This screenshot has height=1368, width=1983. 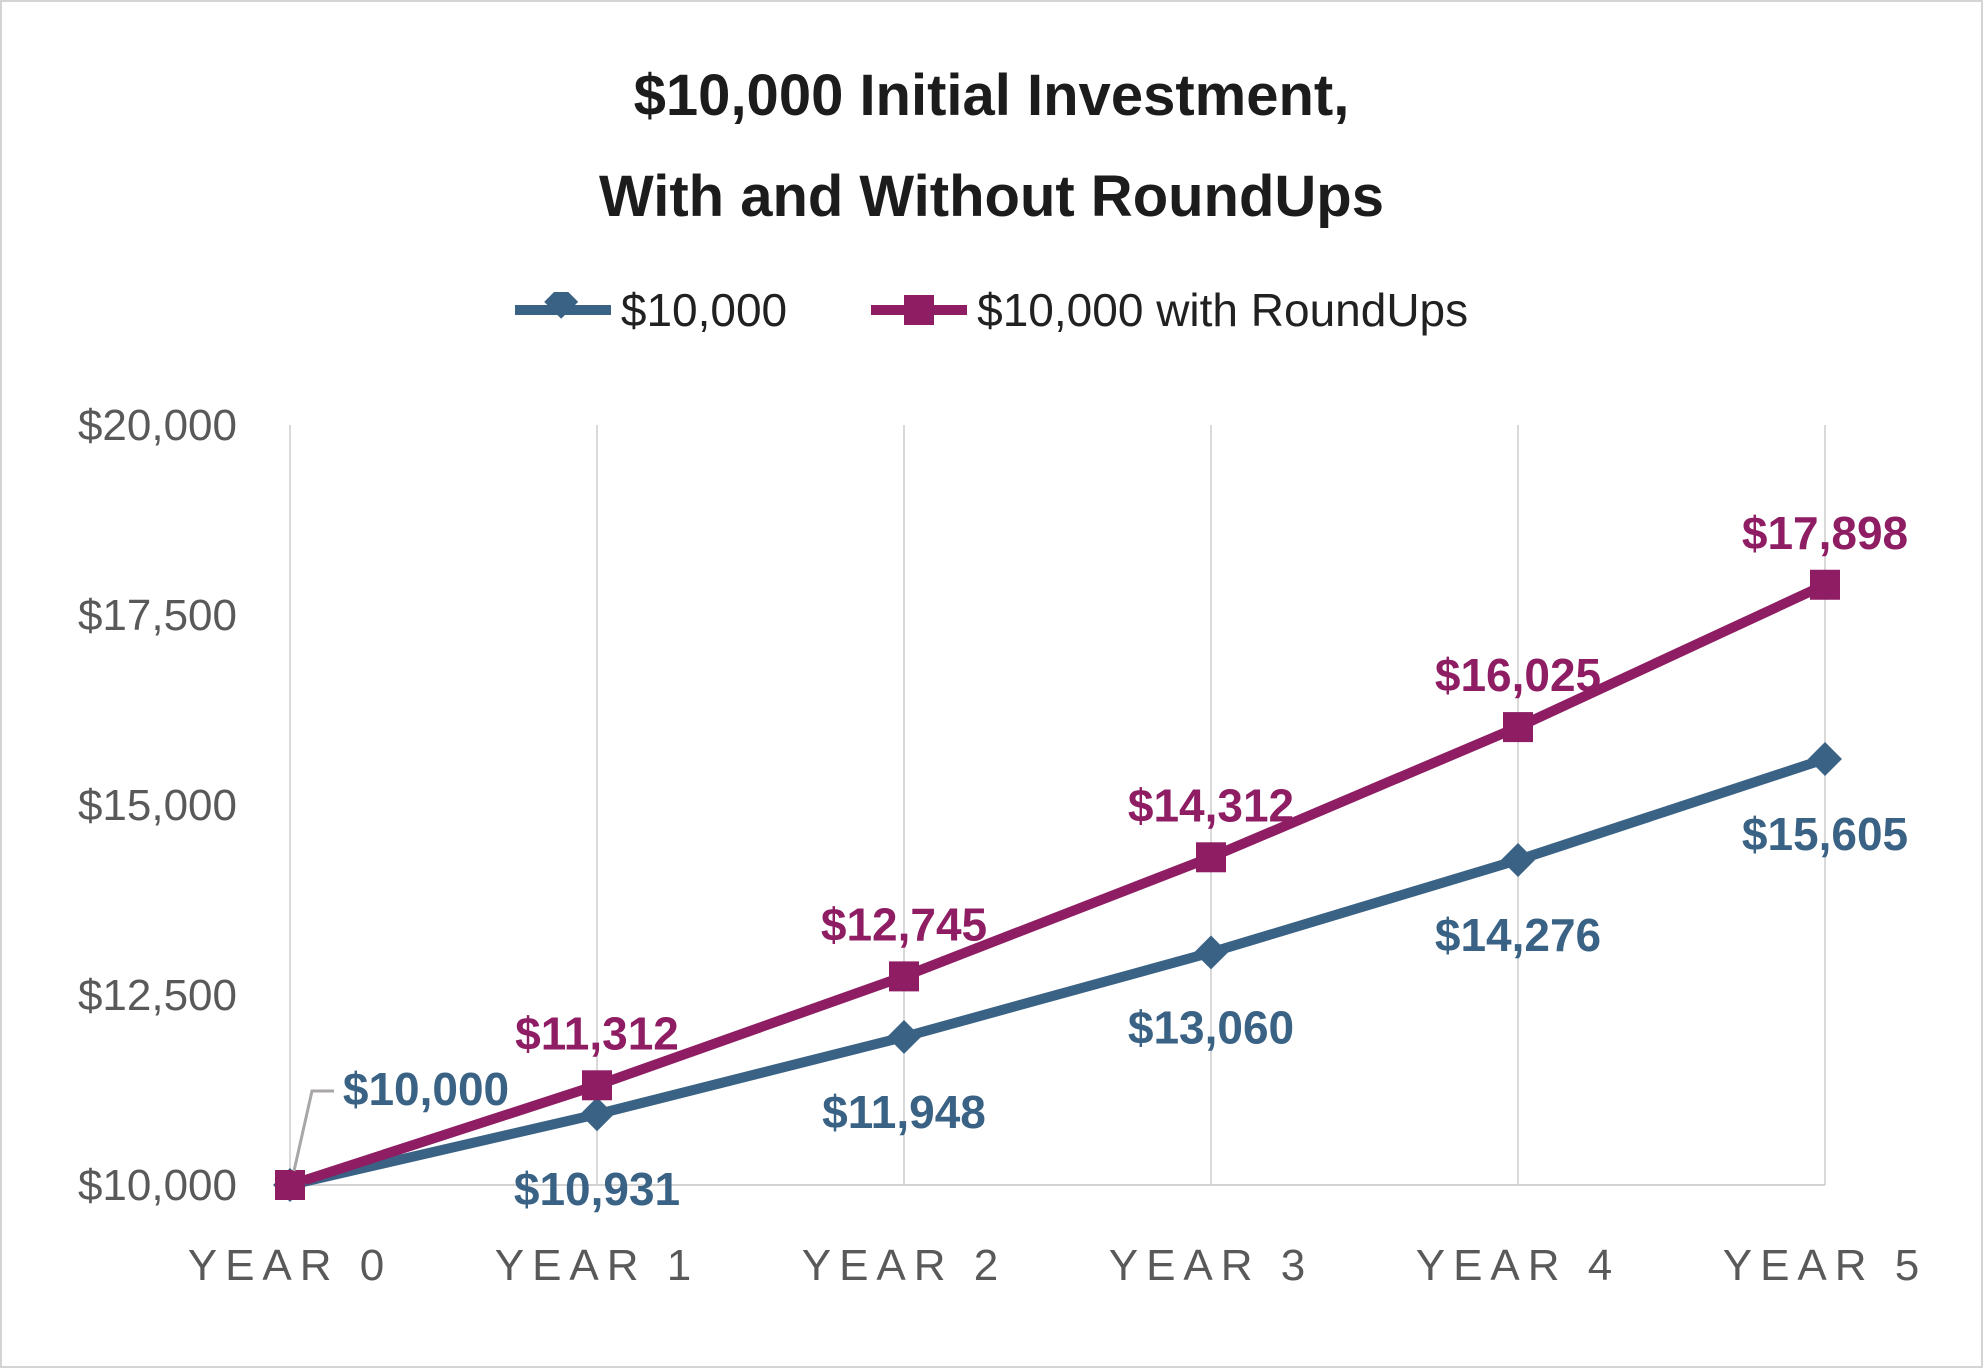 What do you see at coordinates (597, 1265) in the screenshot?
I see `x-axis-tick-label: YEAR 1` at bounding box center [597, 1265].